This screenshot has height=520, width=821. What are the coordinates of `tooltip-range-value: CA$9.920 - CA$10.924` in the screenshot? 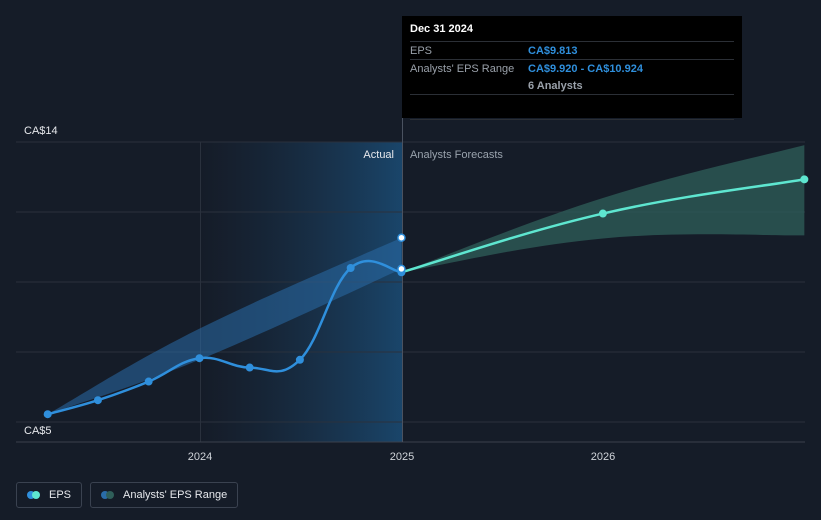 It's located at (585, 68).